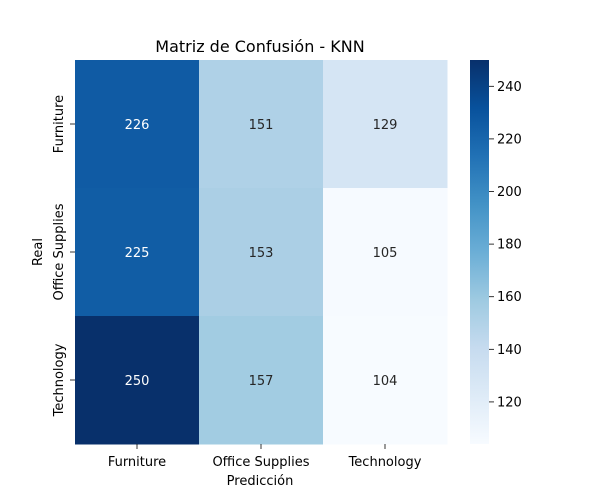 The width and height of the screenshot is (600, 500). Describe the element at coordinates (479, 252) in the screenshot. I see `colorbar` at that location.